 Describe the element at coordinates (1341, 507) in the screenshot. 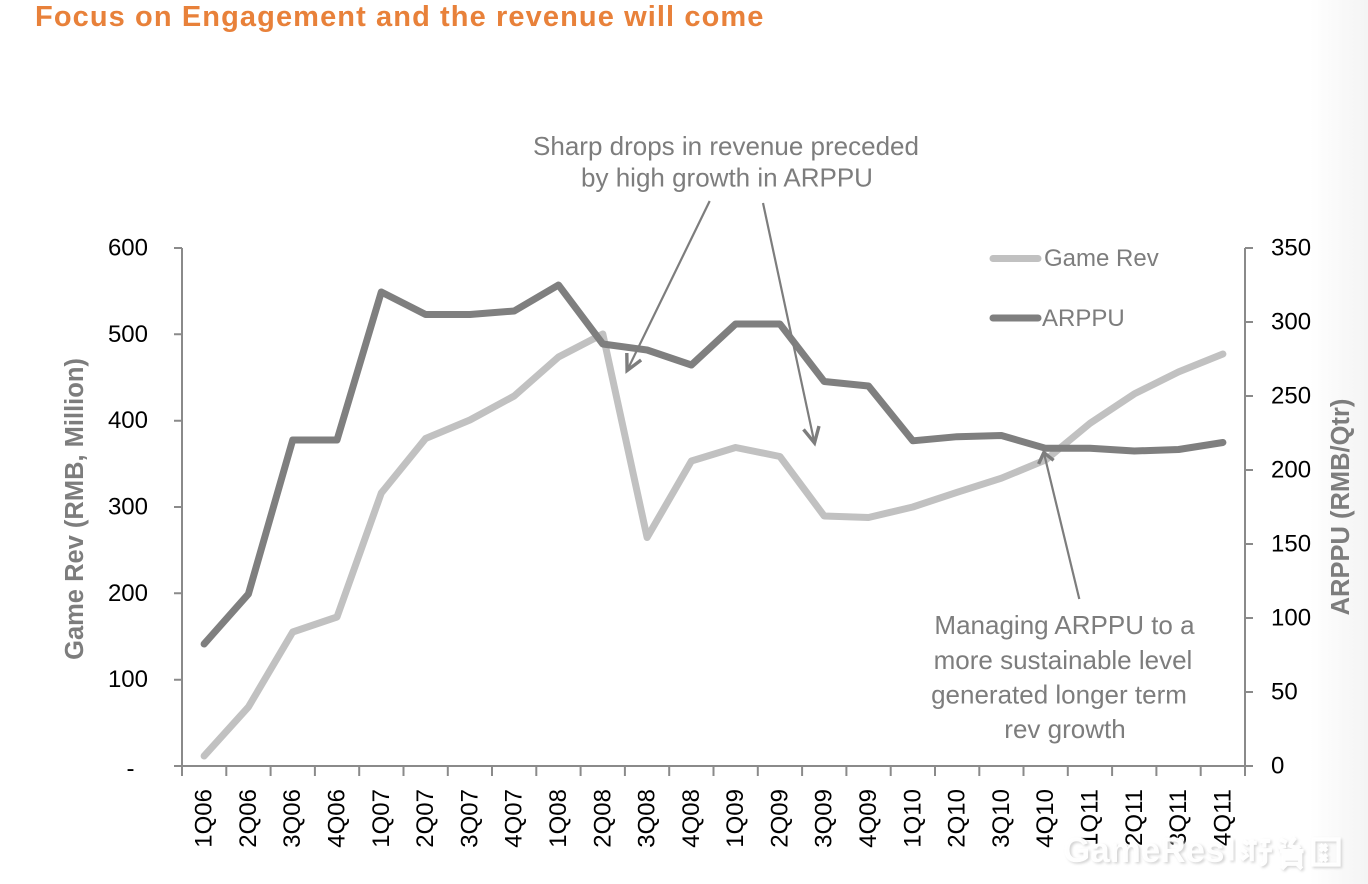

I see `svg-text: ARPPU (RMB/Qtr)` at that location.